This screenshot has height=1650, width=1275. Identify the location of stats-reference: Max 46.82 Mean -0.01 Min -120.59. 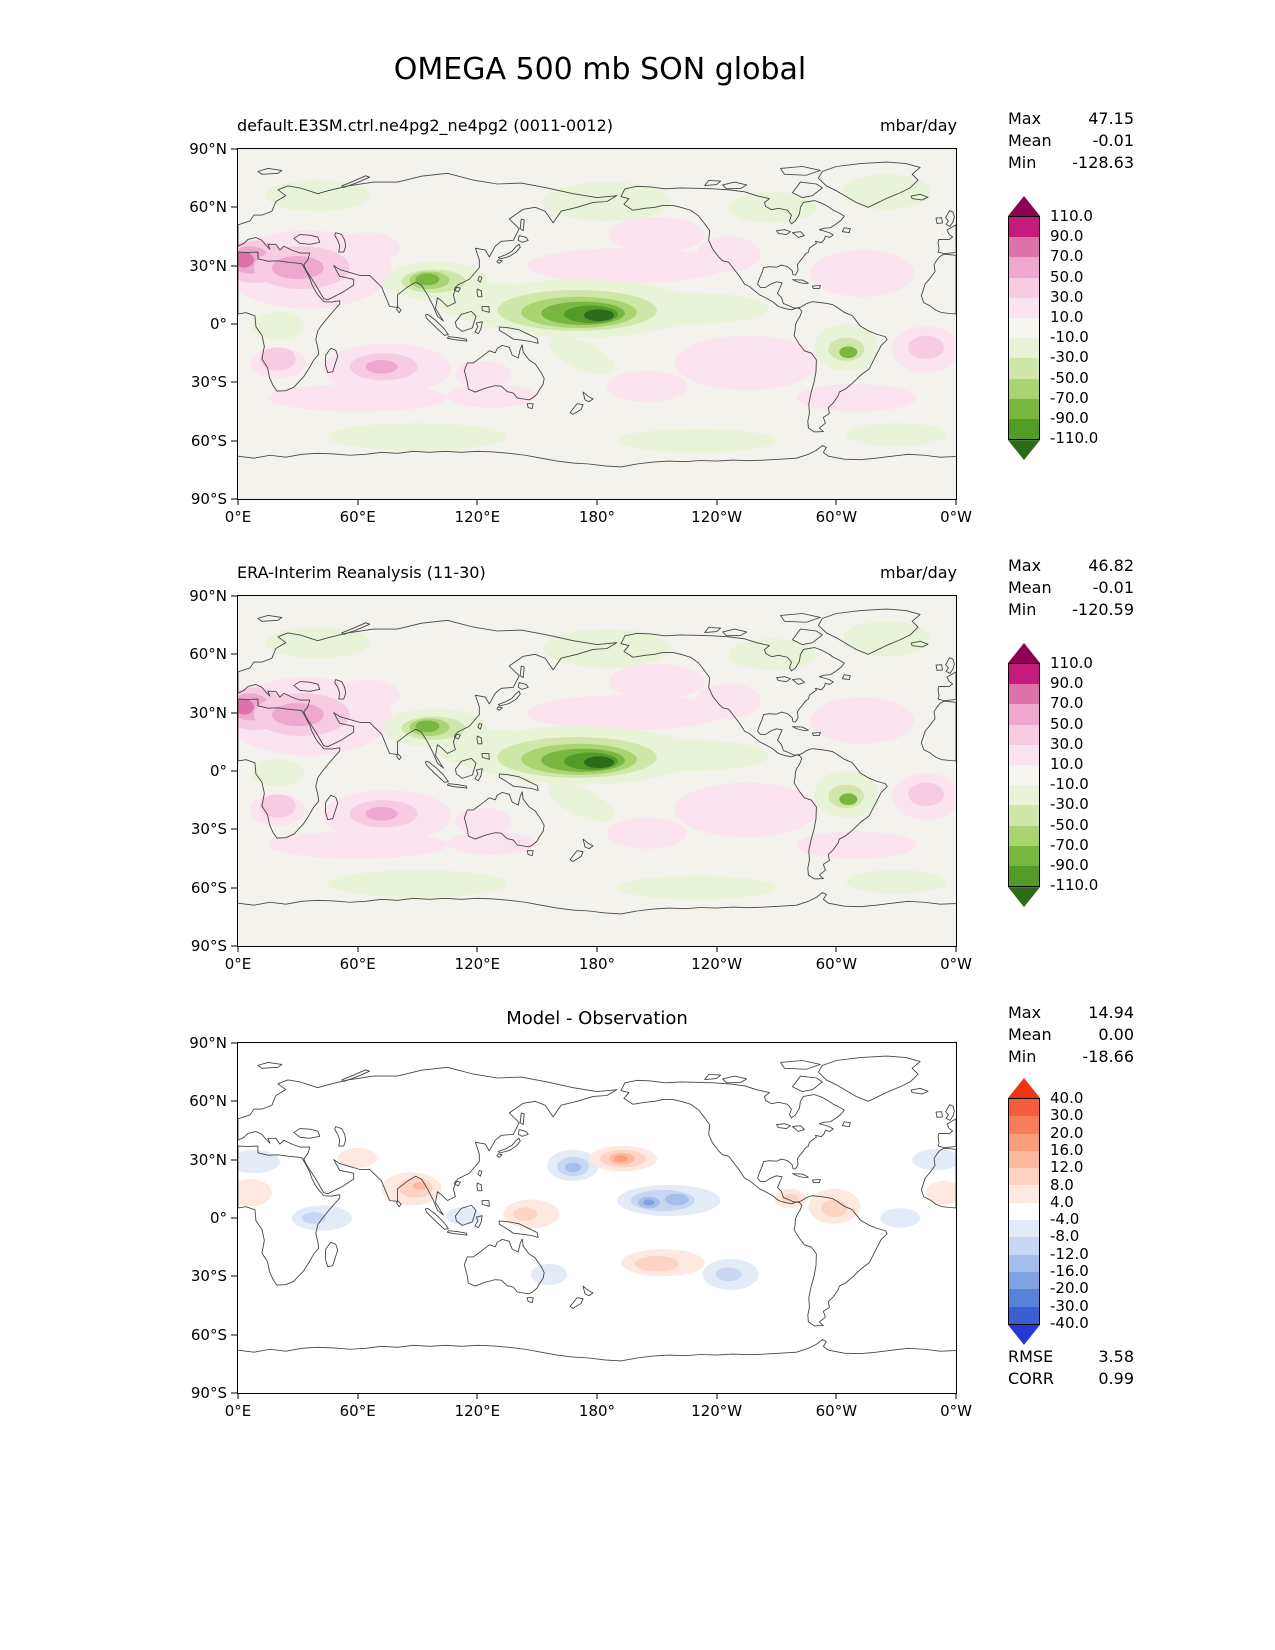
(1071, 588).